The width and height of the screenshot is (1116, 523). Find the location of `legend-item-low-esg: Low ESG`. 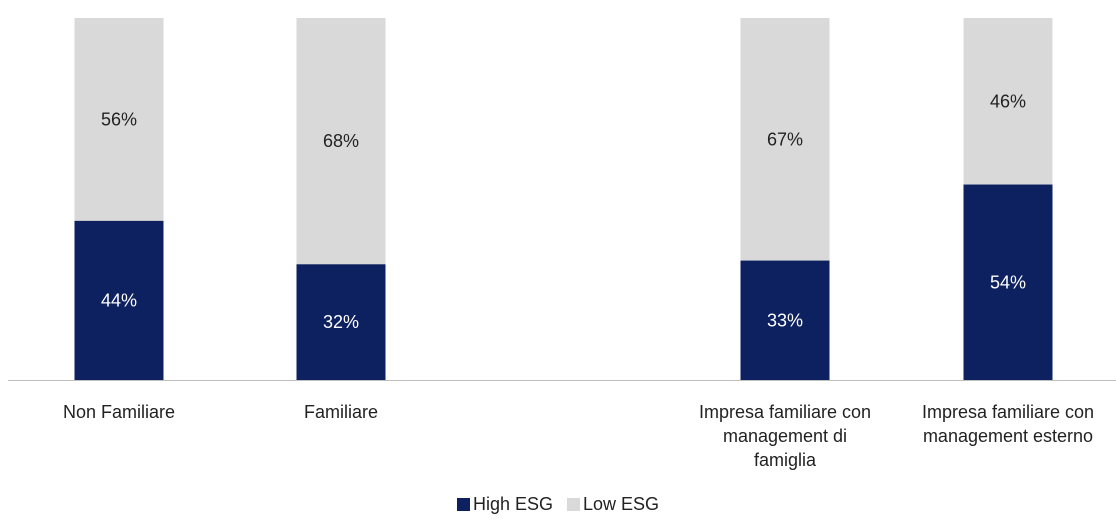

legend-item-low-esg: Low ESG is located at coordinates (613, 504).